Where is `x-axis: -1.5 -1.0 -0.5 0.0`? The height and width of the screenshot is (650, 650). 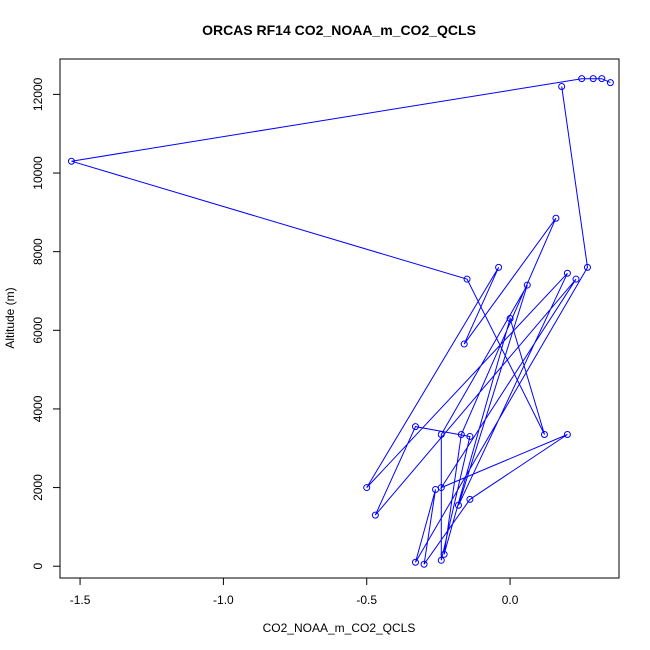 x-axis: -1.5 -1.0 -0.5 0.0 is located at coordinates (294, 592).